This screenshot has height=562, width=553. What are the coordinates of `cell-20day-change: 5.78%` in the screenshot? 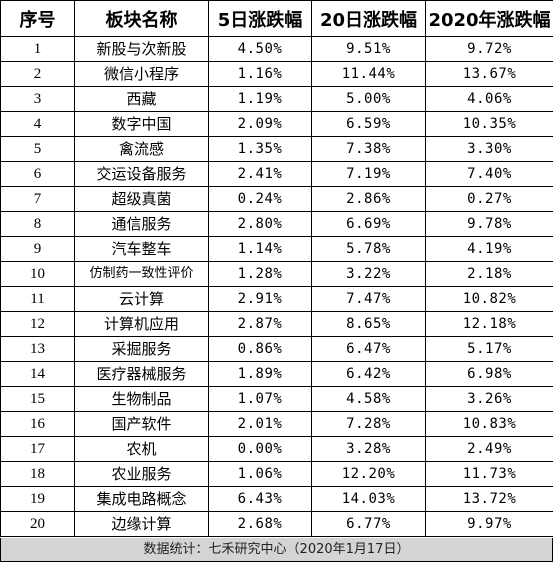 It's located at (368, 249).